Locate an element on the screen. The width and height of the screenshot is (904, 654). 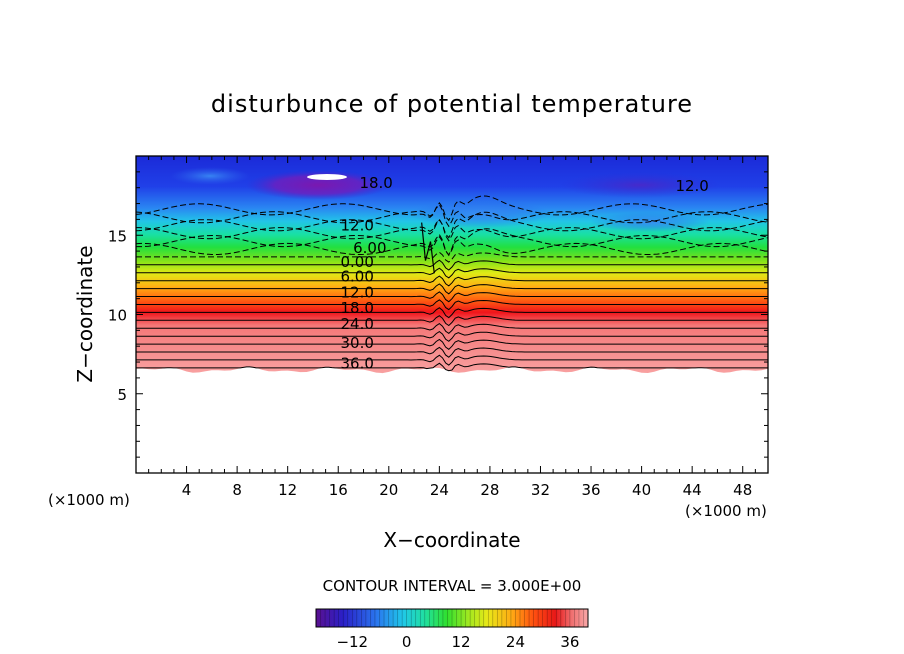
y-axis-label: Z−coordinate is located at coordinates (85, 313).